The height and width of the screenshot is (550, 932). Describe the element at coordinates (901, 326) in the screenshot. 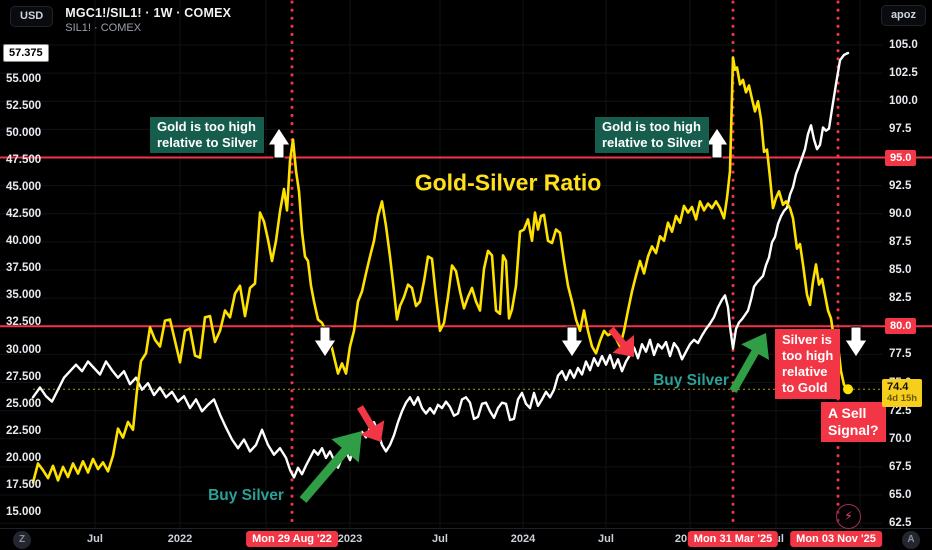

I see `alert-level-badge: 80.0` at that location.